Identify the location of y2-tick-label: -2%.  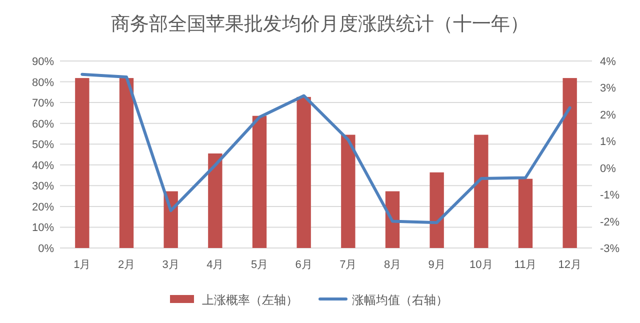
(610, 222).